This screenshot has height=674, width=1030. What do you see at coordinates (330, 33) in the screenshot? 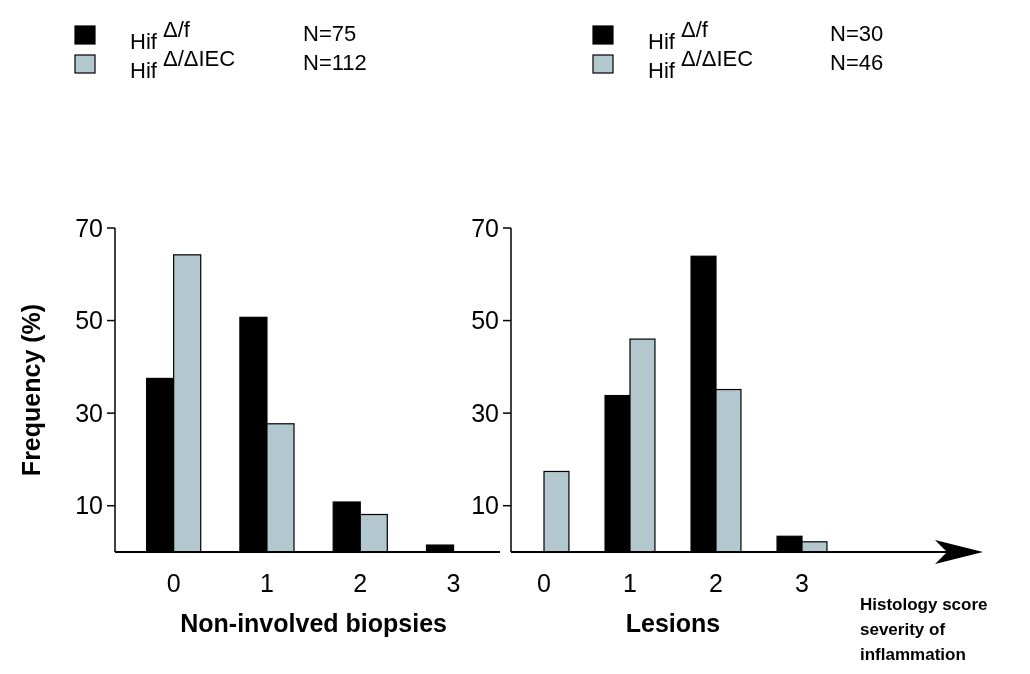
I see `text: N=75` at bounding box center [330, 33].